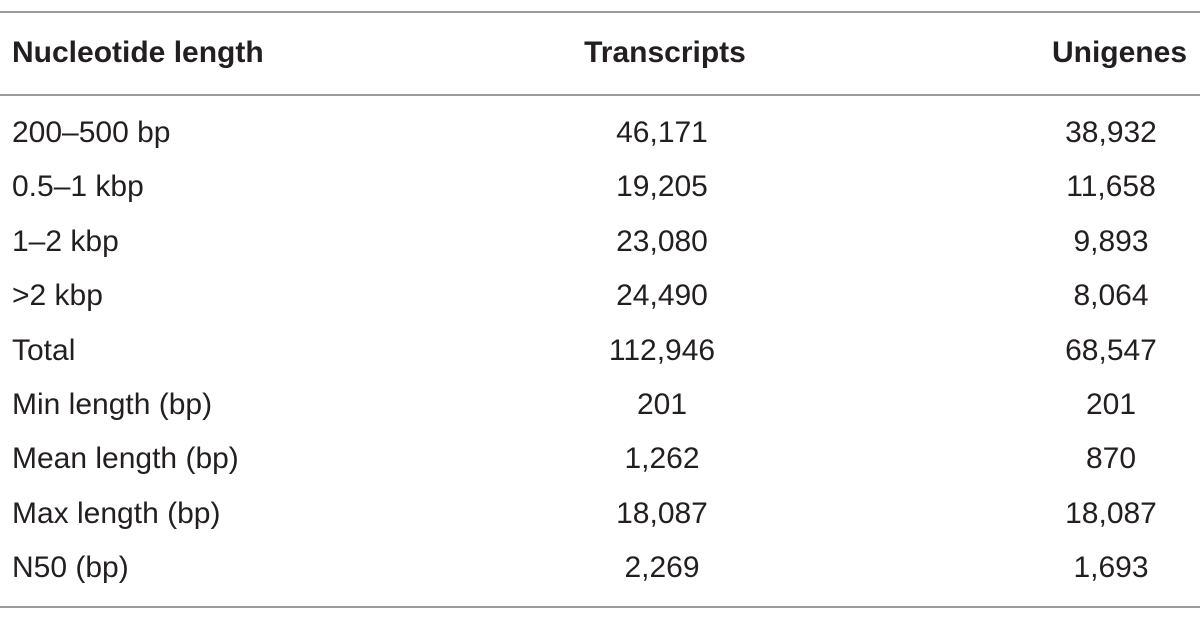 The image size is (1200, 622). What do you see at coordinates (78, 187) in the screenshot?
I see `row-label: 0.5–1 kbp` at bounding box center [78, 187].